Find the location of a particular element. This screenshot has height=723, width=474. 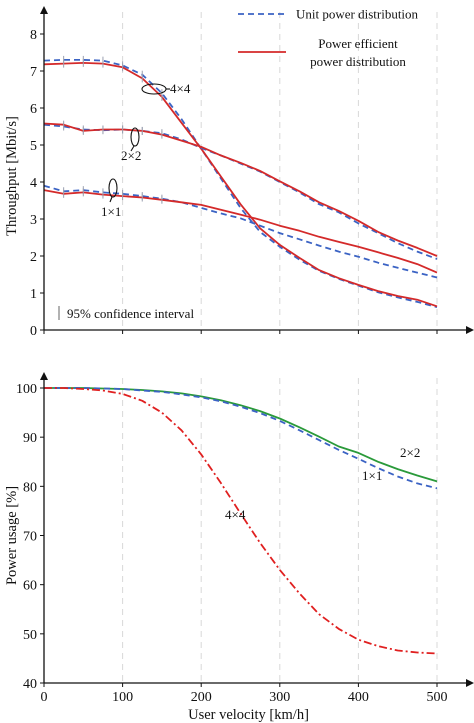

series-label-1x1: 1×1 is located at coordinates (372, 475).